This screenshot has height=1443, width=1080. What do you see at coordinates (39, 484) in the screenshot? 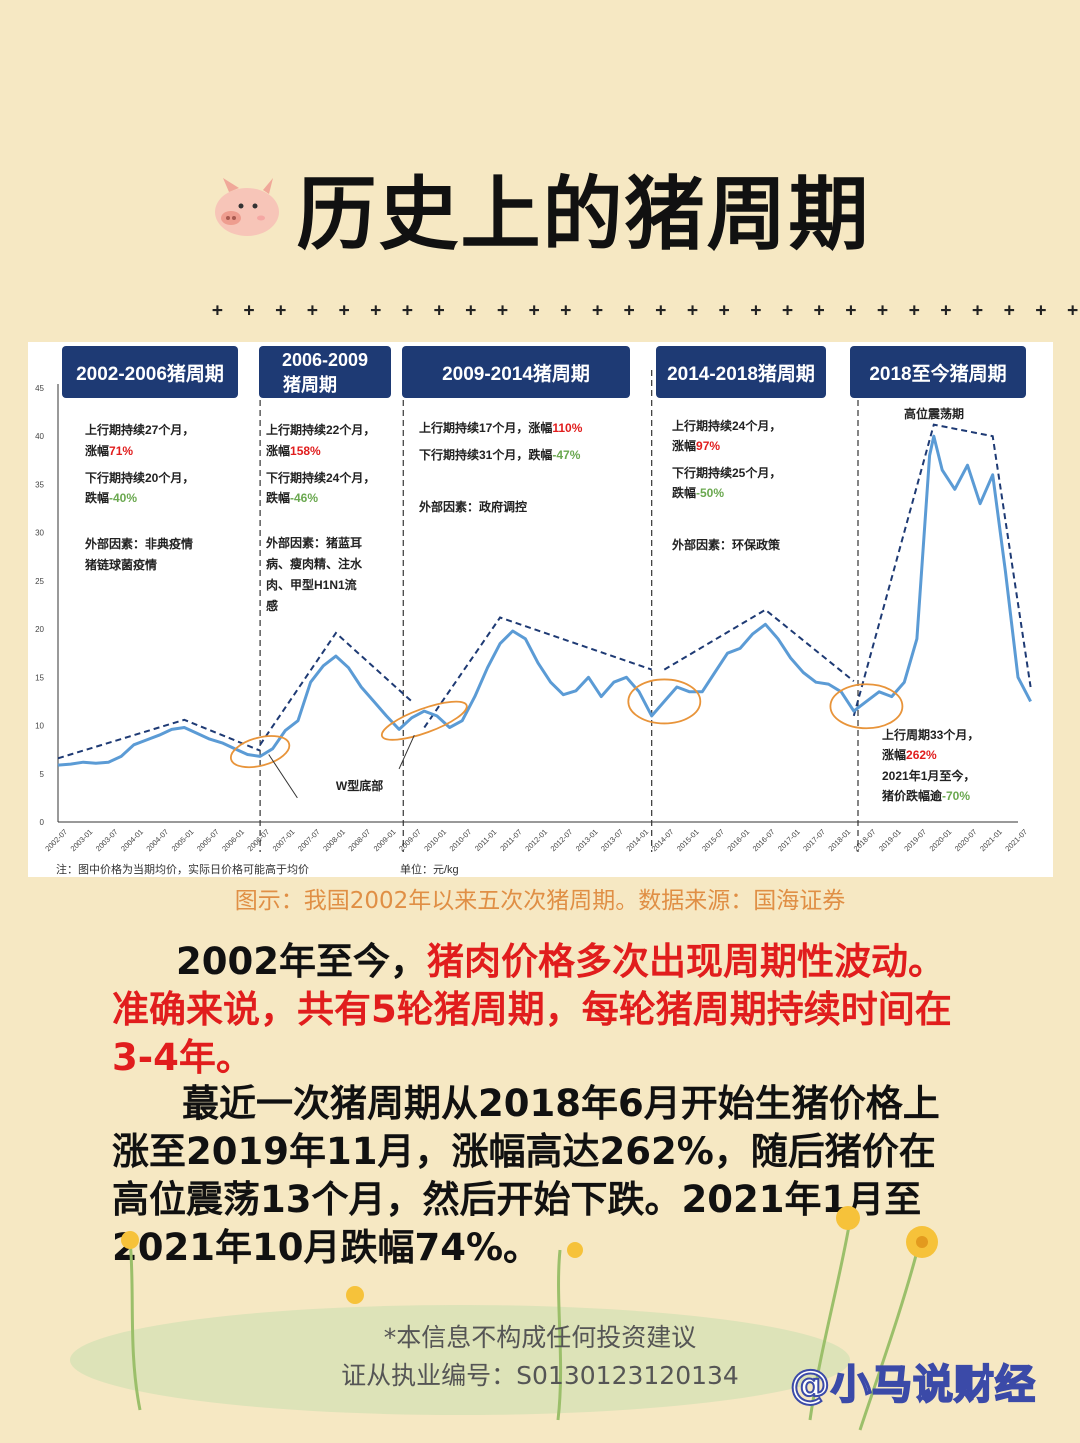
I see `y-tick-label: 35` at bounding box center [39, 484].